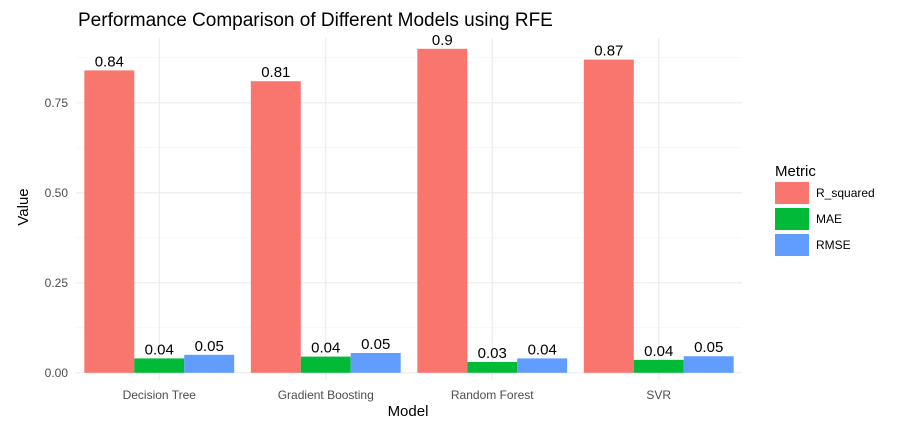 The height and width of the screenshot is (426, 917). What do you see at coordinates (57, 238) in the screenshot?
I see `y-axis-ticks: 0.00 0.25 0.50 0.75` at bounding box center [57, 238].